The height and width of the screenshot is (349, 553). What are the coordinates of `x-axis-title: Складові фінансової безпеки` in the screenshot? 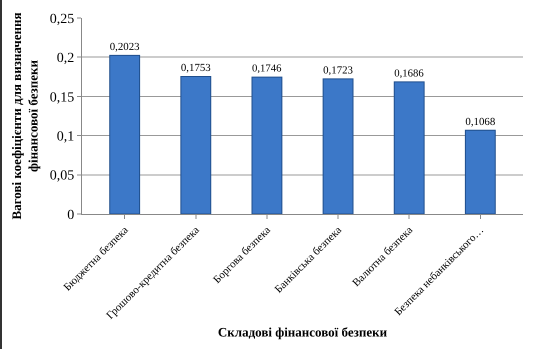 It's located at (303, 332).